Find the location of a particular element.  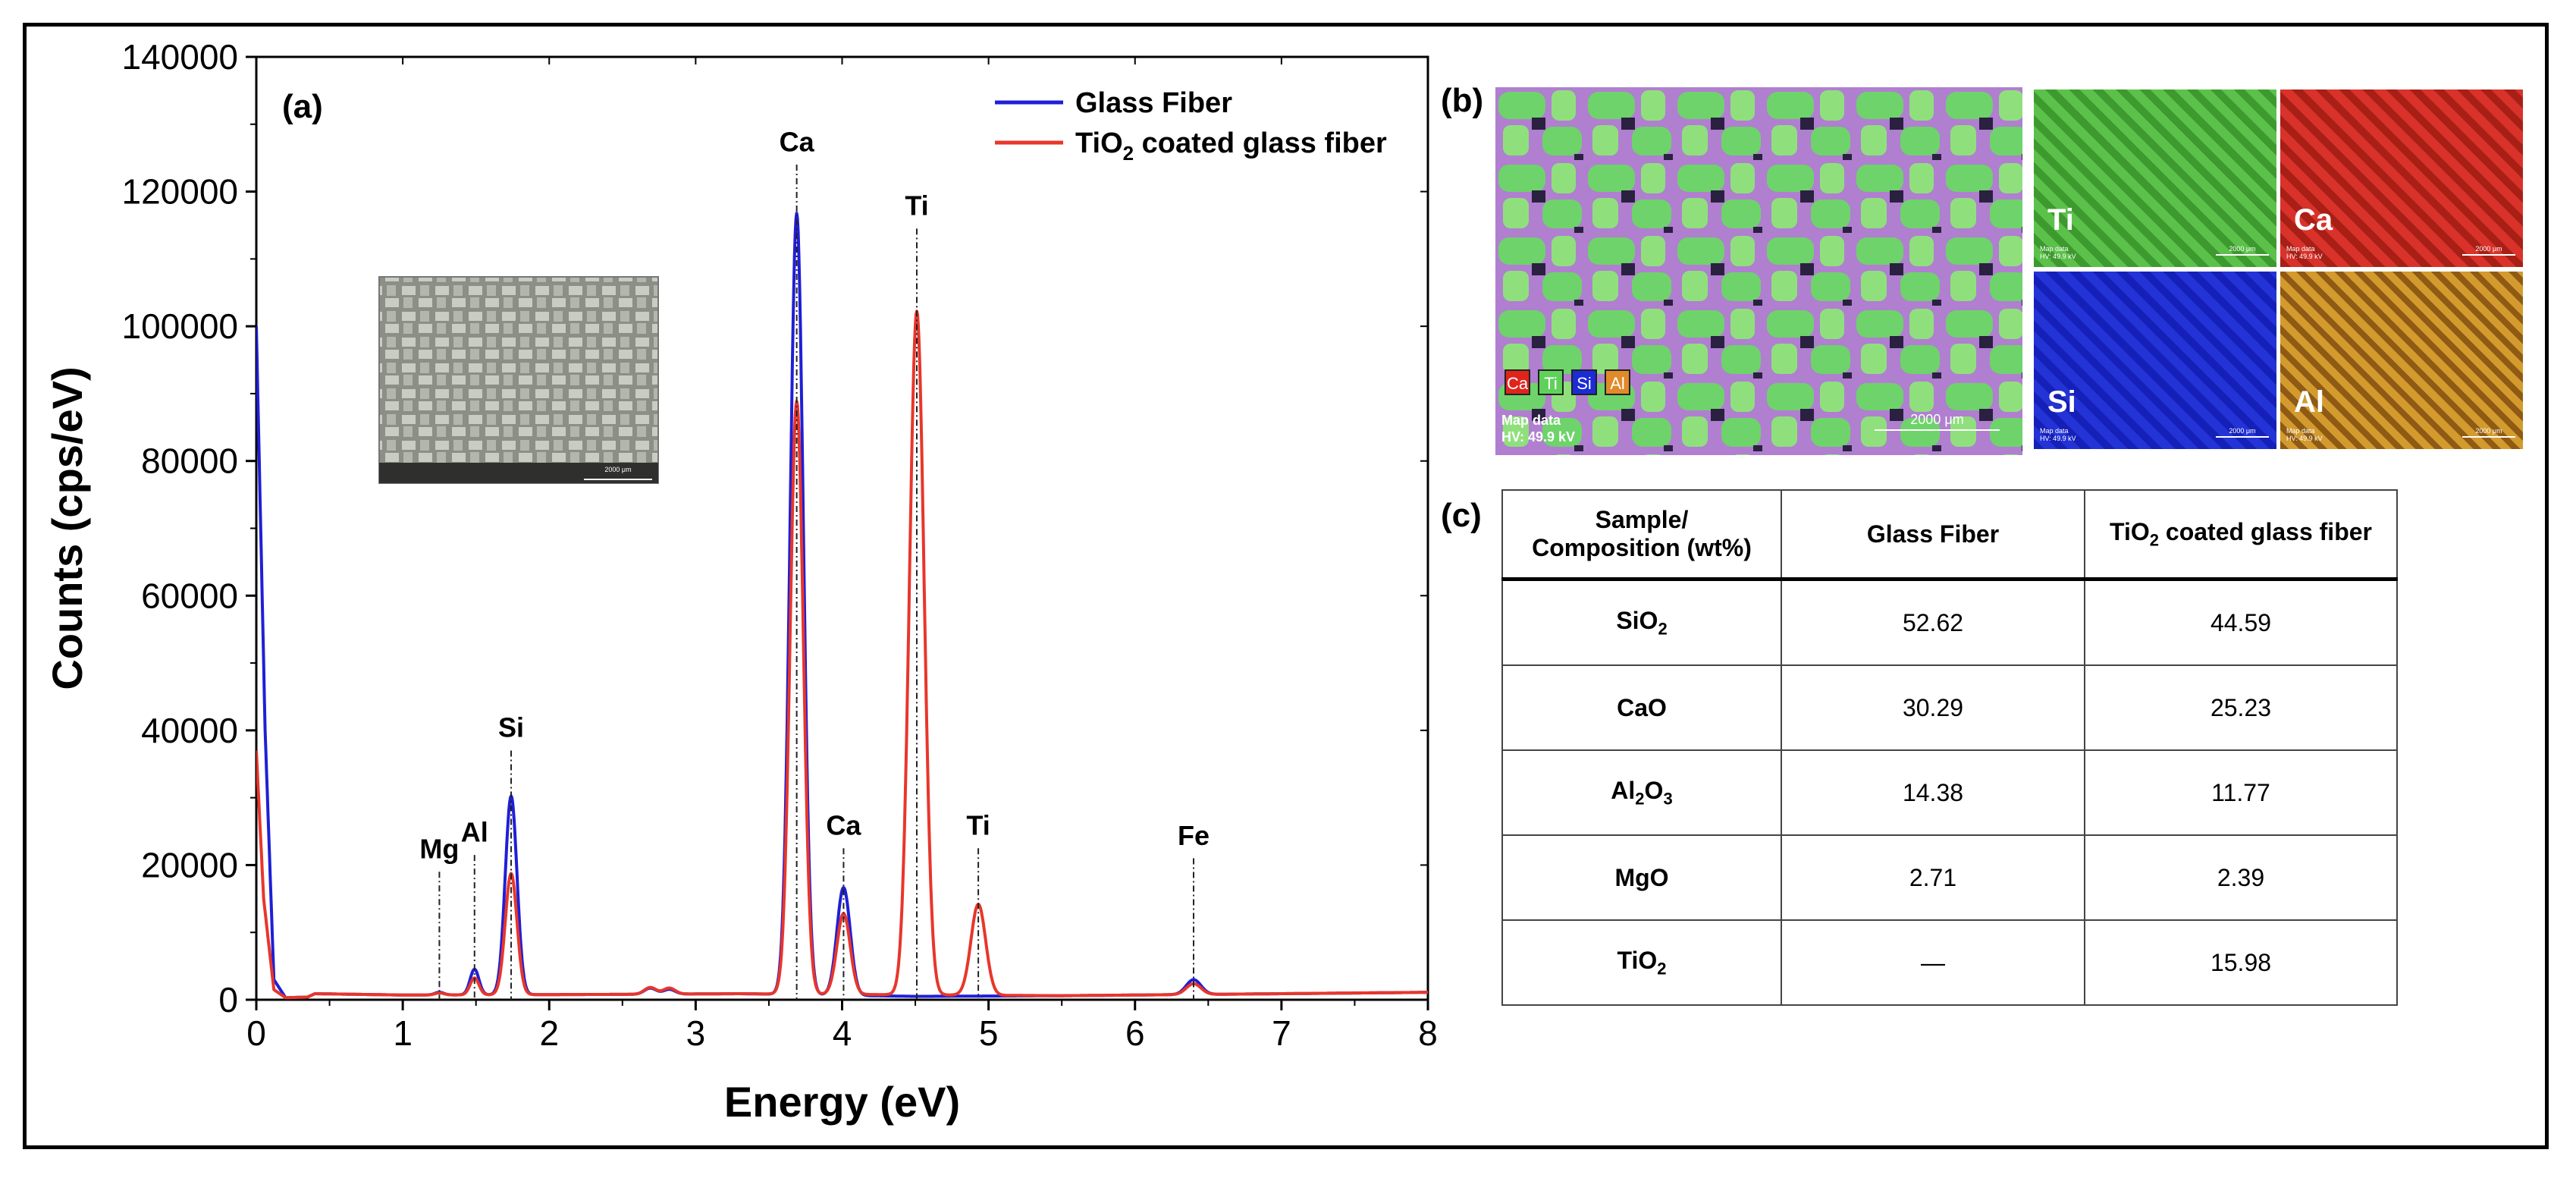

glass-value: 2.71 is located at coordinates (1933, 877).